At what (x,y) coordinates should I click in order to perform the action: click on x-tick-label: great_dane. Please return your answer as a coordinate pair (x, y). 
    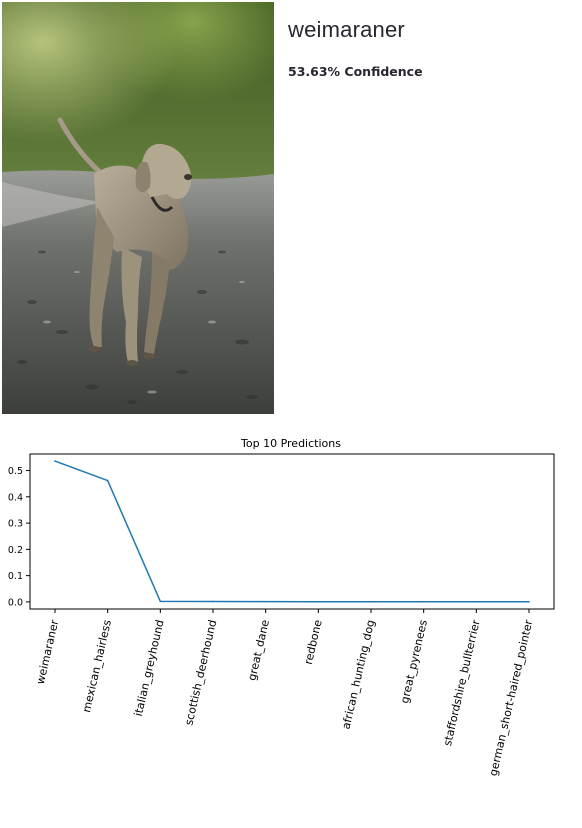
    Looking at the image, I should click on (258, 650).